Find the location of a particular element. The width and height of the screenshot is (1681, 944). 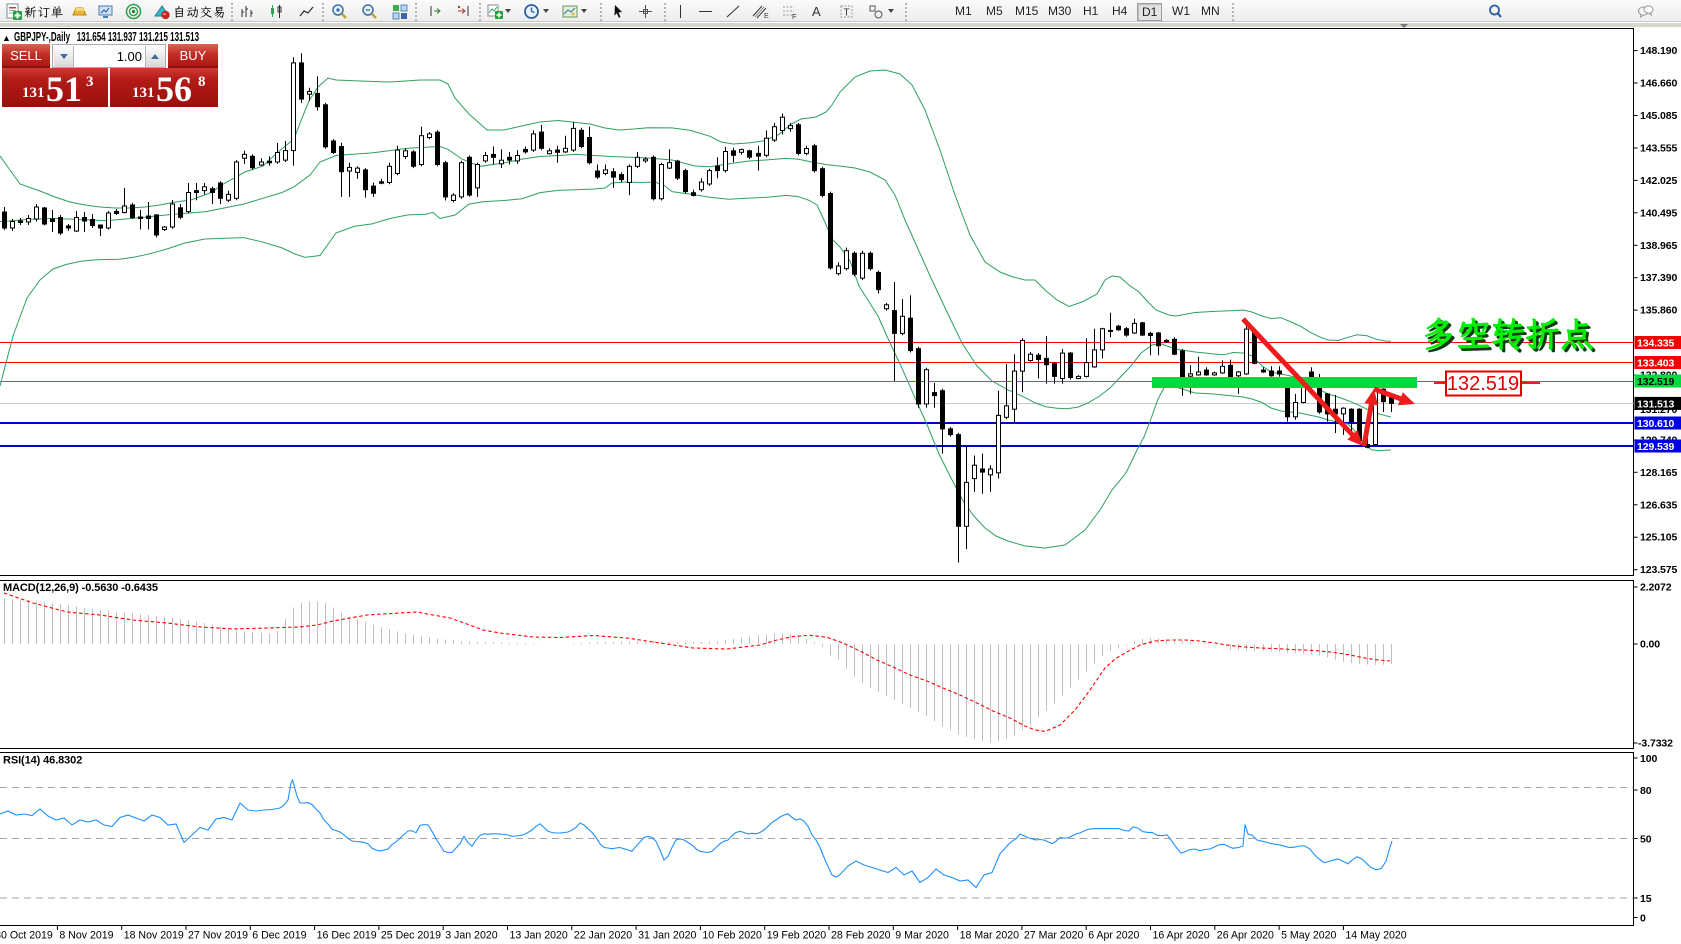

svg-text: 9 Mar 2020 is located at coordinates (922, 936).